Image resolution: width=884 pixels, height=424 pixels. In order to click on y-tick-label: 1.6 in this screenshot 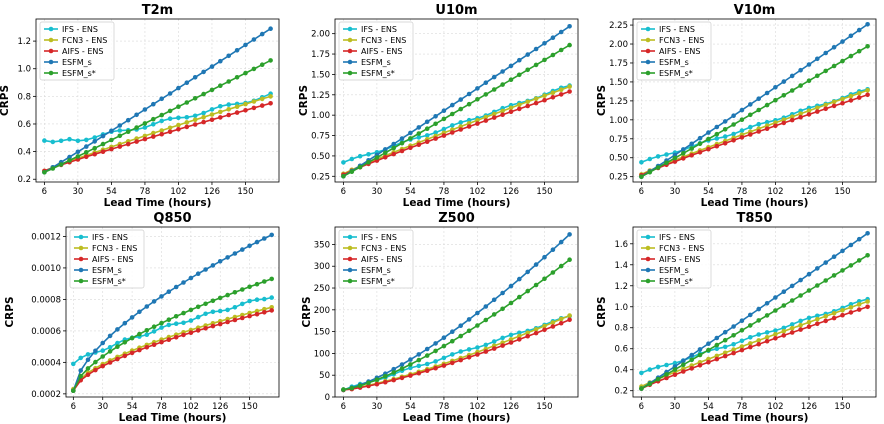, I will do `click(621, 245)`.